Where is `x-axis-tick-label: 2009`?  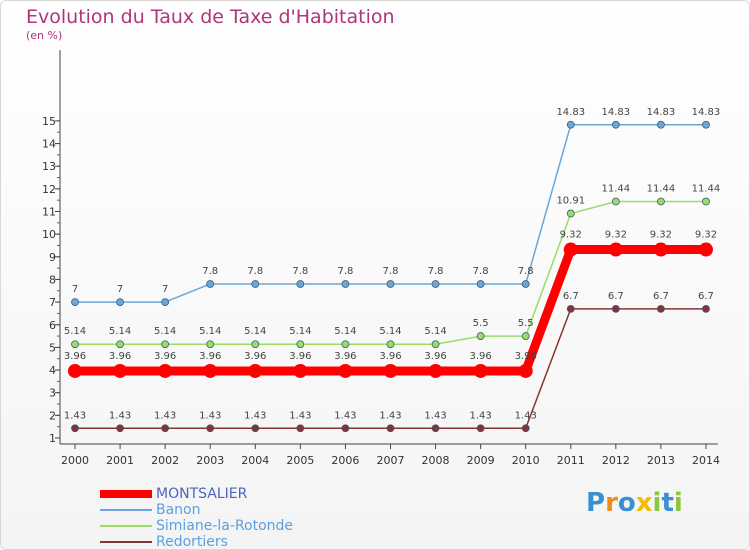 x-axis-tick-label: 2009 is located at coordinates (481, 460).